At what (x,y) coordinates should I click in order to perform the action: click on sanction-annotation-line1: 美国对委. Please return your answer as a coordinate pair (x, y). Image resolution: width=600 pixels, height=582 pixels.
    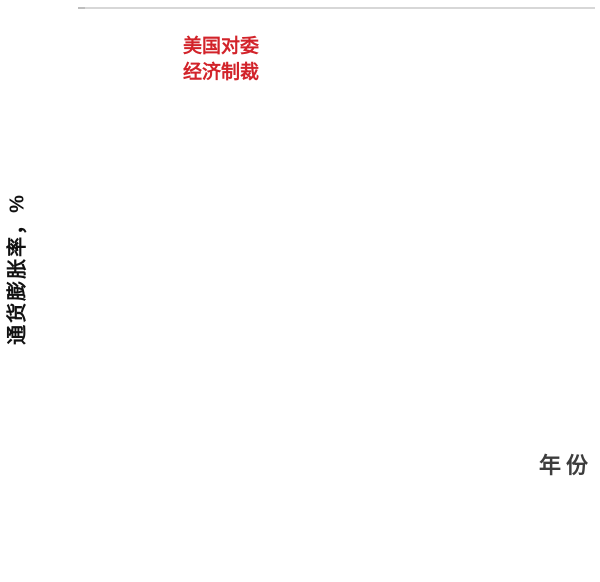
    Looking at the image, I should click on (221, 46).